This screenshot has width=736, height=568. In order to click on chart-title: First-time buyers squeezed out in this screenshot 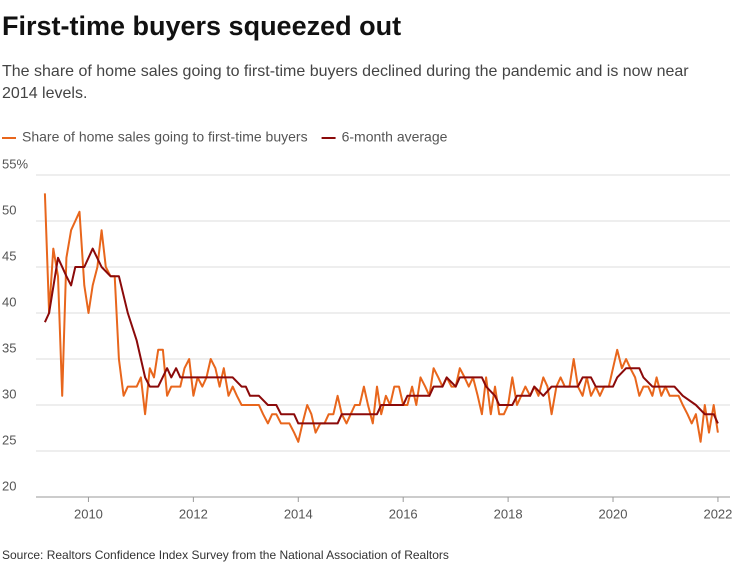, I will do `click(201, 26)`.